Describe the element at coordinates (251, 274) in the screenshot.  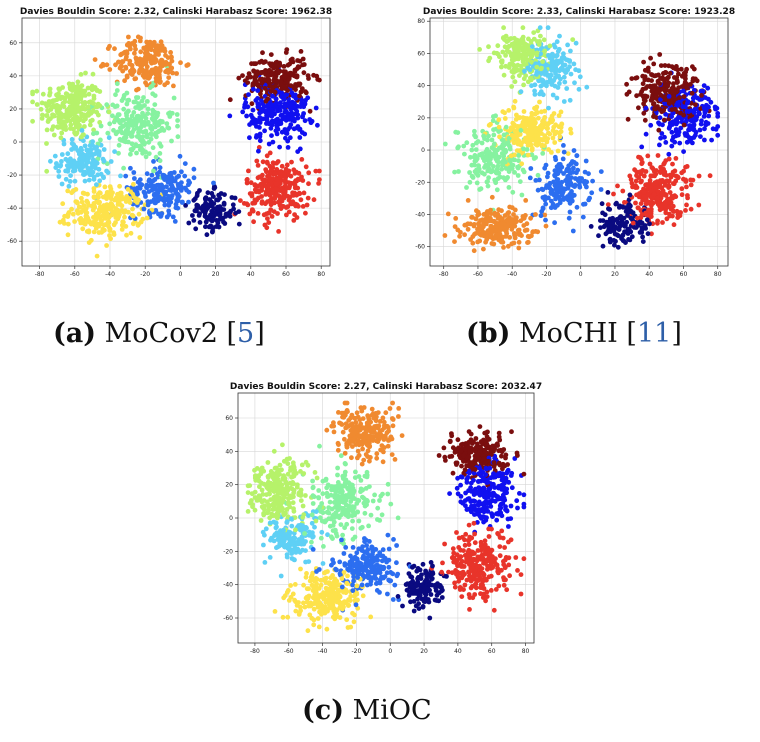
I see `x-tick-label: 40` at that location.